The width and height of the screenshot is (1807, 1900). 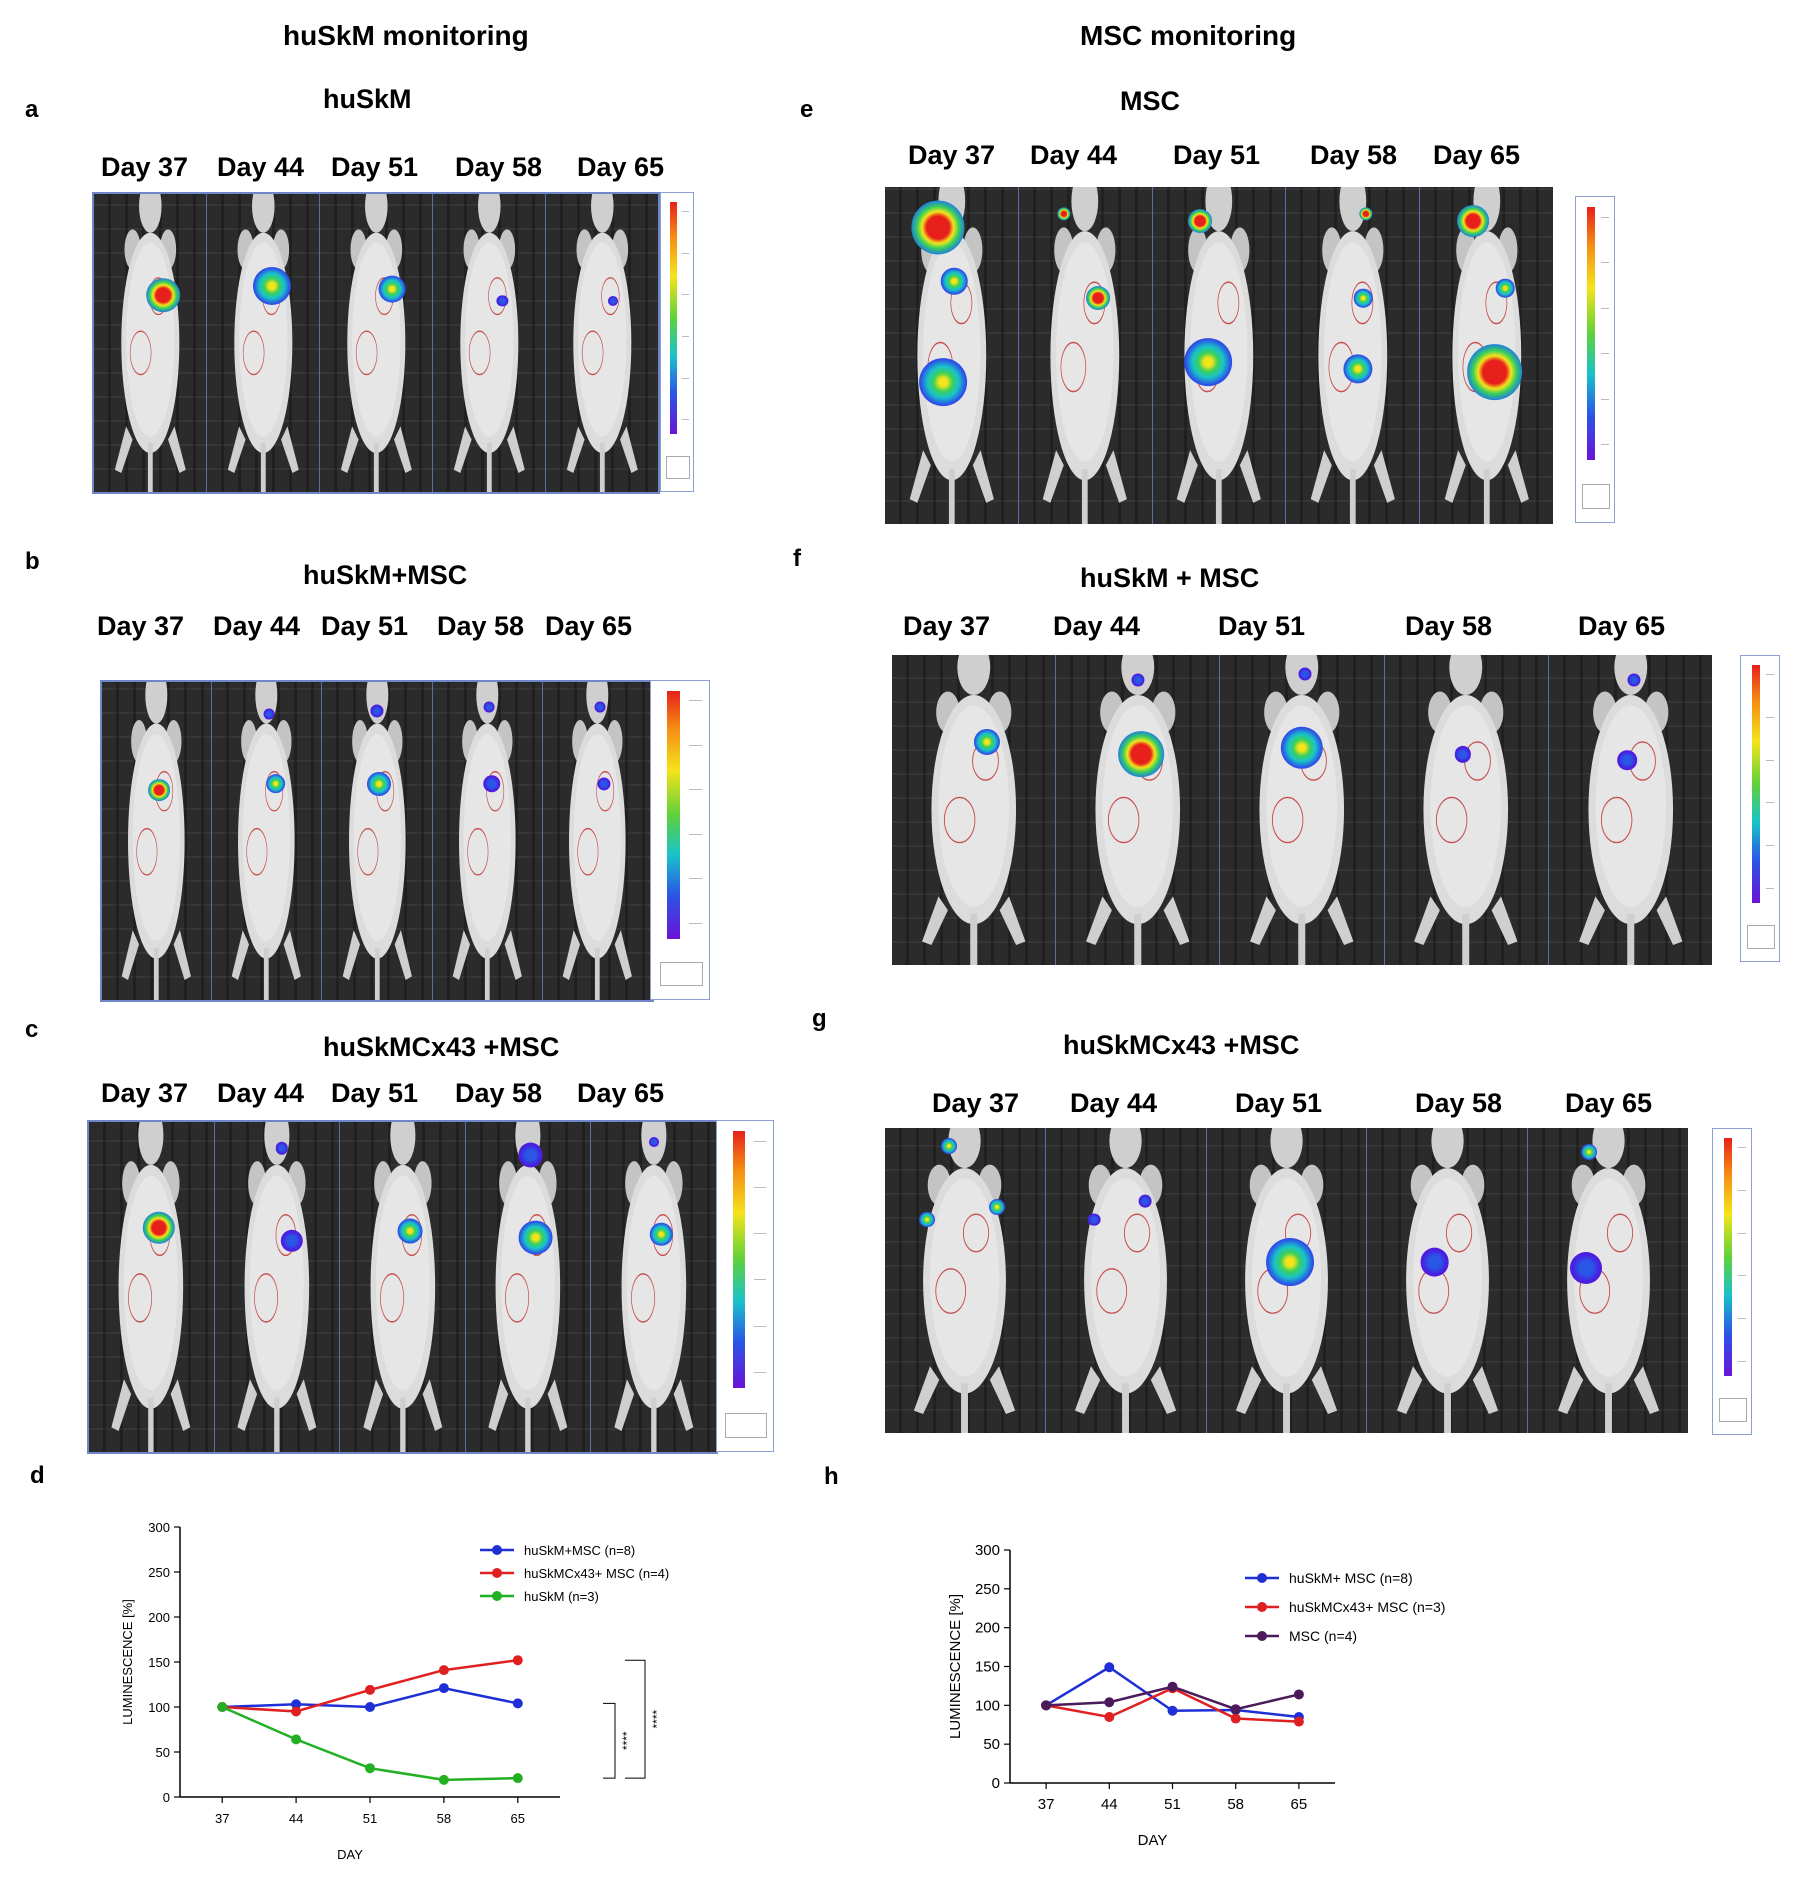 I want to click on panel-a-day-label: Day 44, so click(x=261, y=167).